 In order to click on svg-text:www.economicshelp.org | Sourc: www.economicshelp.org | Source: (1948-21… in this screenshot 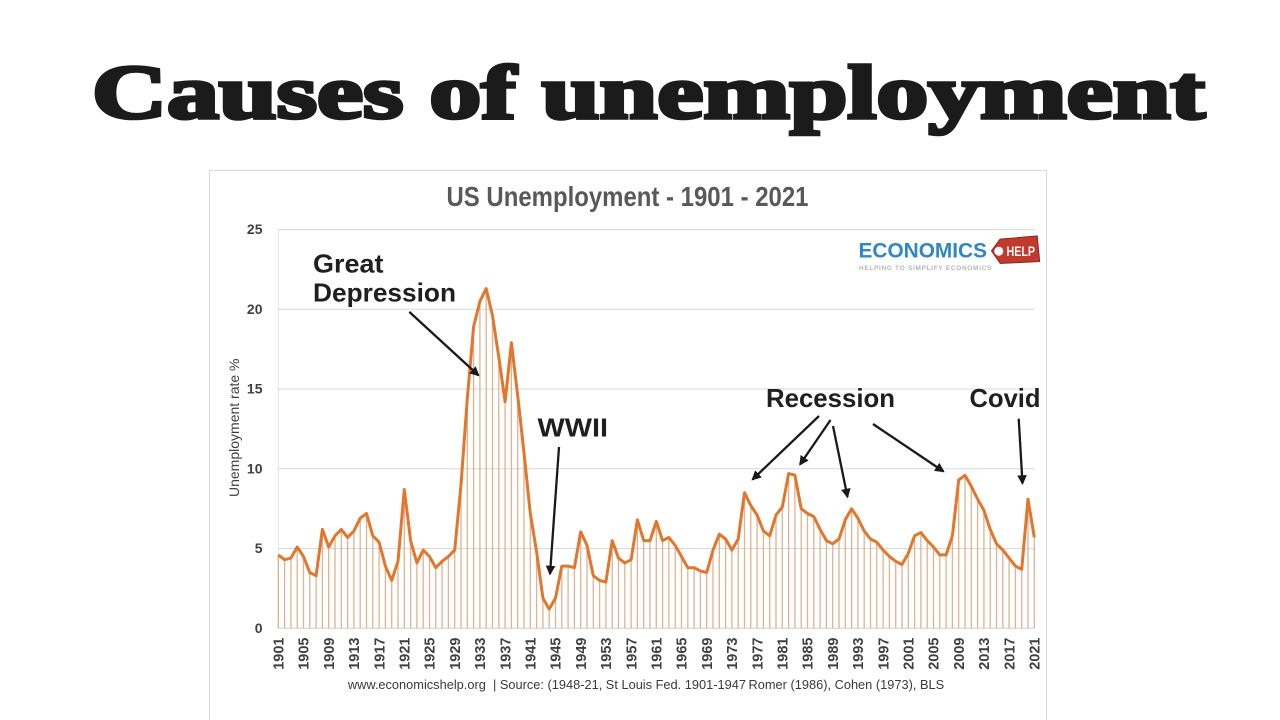, I will do `click(645, 684)`.